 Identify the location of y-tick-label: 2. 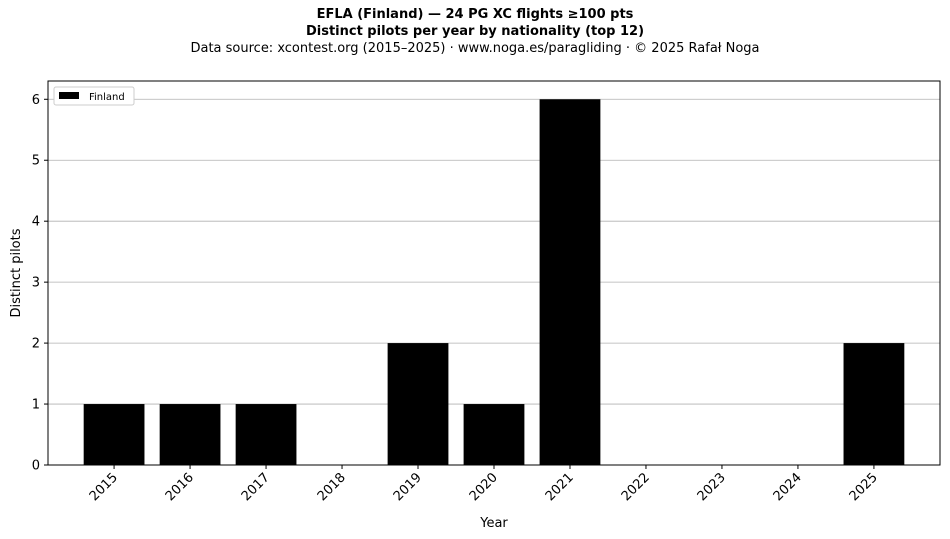
(36, 344).